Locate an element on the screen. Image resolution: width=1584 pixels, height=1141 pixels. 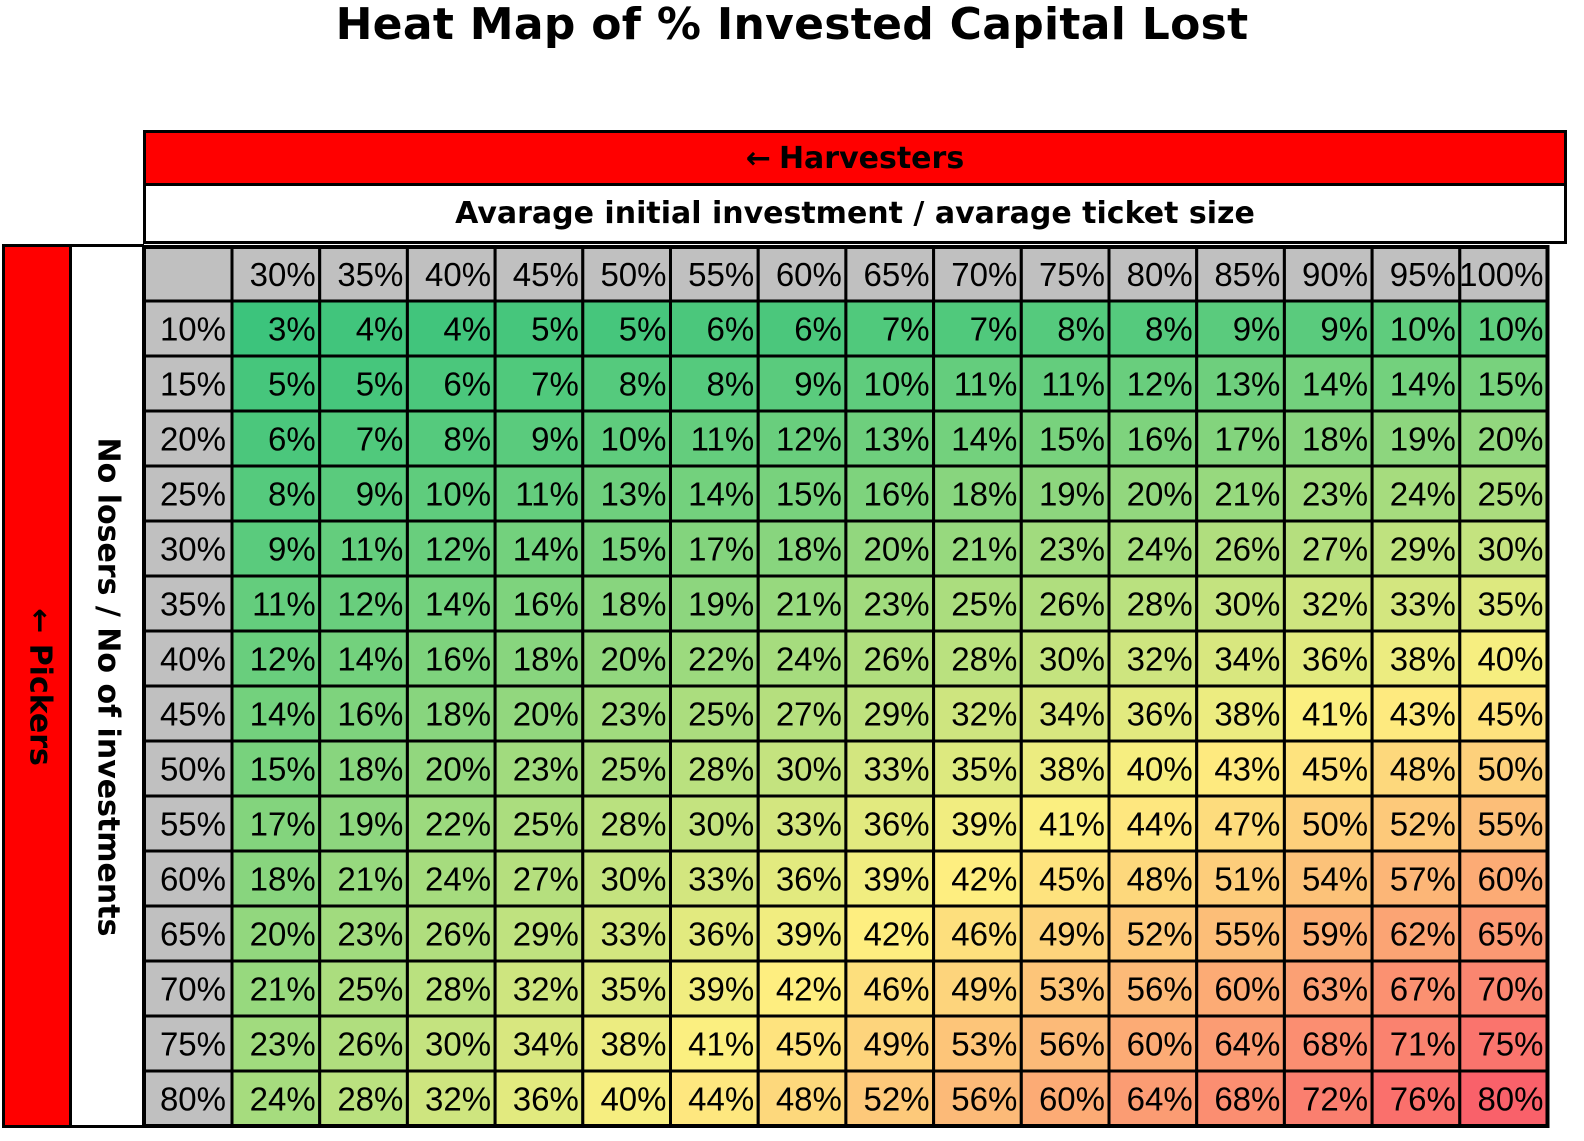
harvesters-label: Harvesters is located at coordinates (871, 158).